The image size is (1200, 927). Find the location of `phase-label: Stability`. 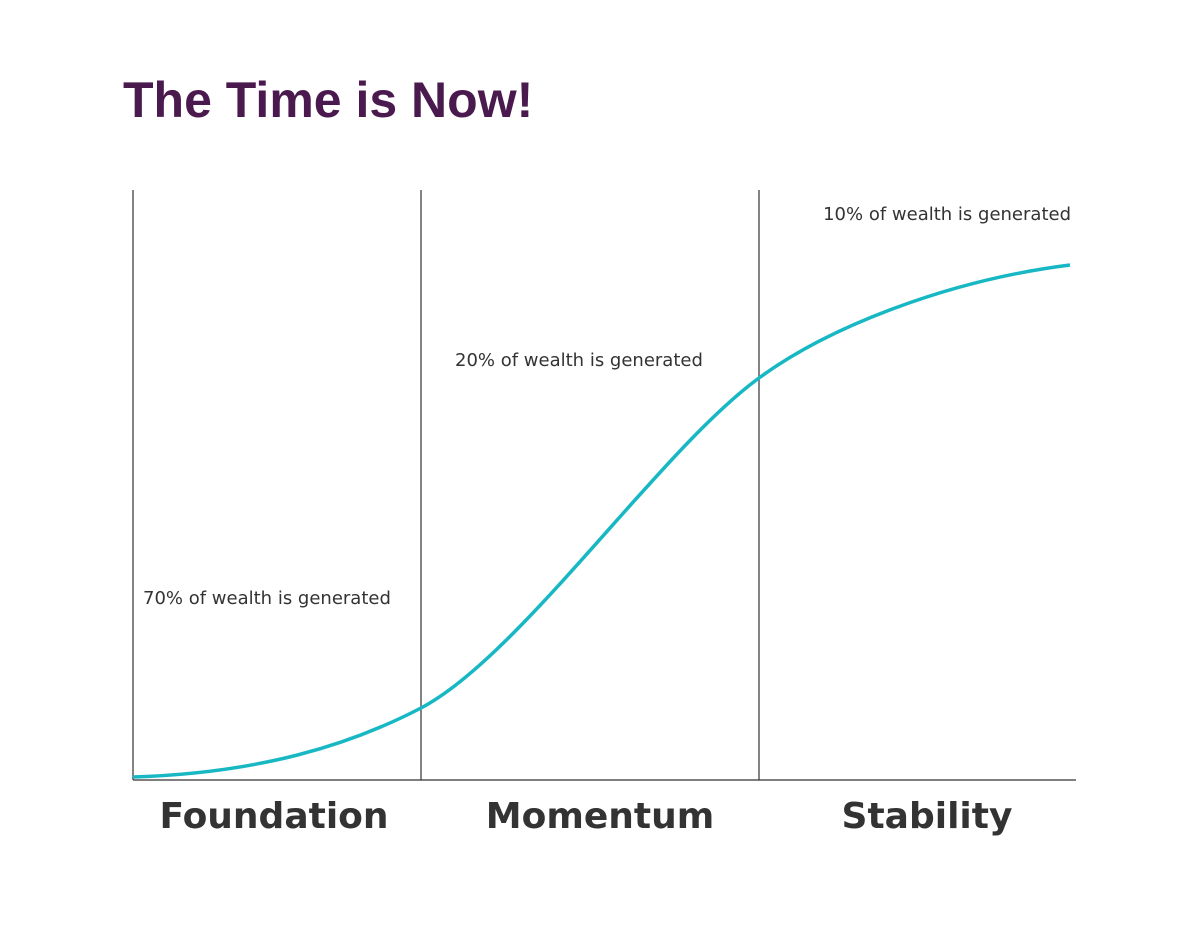

phase-label: Stability is located at coordinates (927, 816).